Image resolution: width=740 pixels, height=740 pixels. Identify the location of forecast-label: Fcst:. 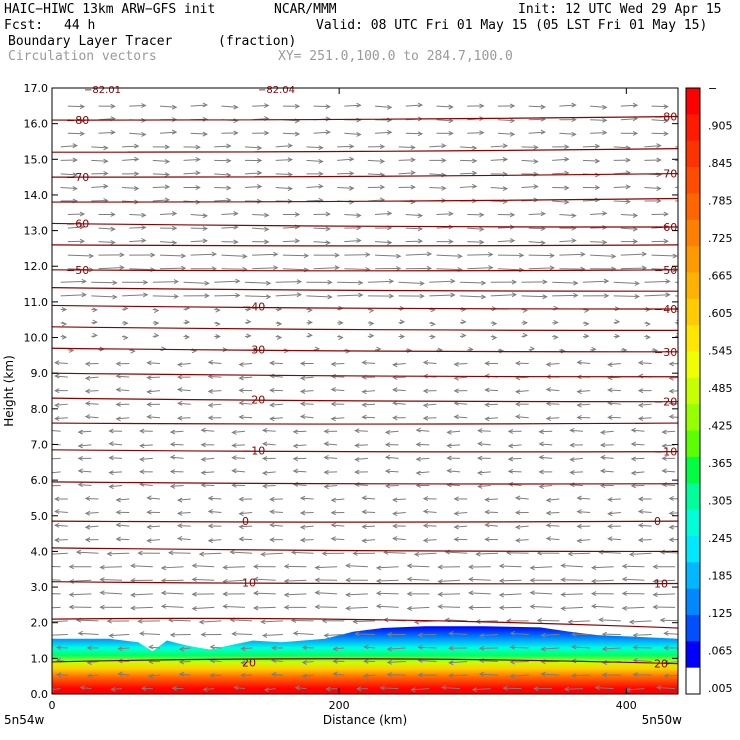
(24, 25).